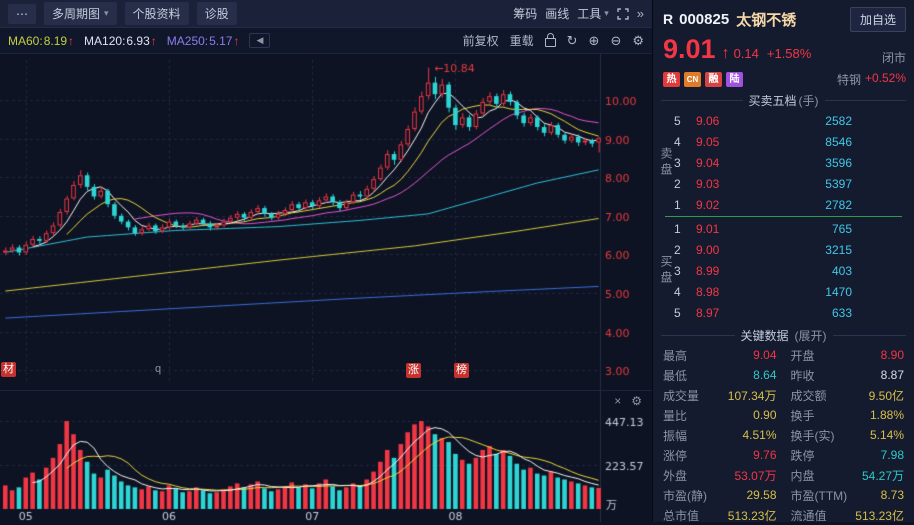 The height and width of the screenshot is (525, 914). Describe the element at coordinates (783, 475) in the screenshot. I see `key-data-row: 外盘 53.07万 内盘 54.27万` at that location.